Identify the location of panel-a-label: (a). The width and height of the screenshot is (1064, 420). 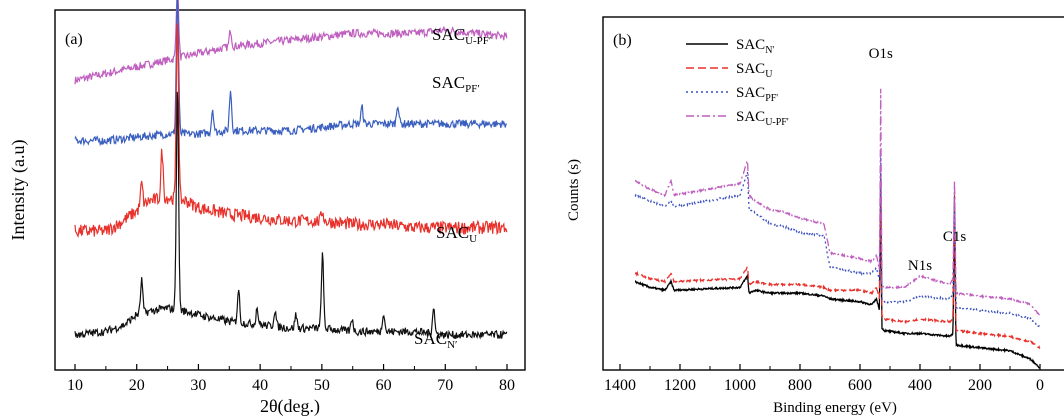
(74, 39).